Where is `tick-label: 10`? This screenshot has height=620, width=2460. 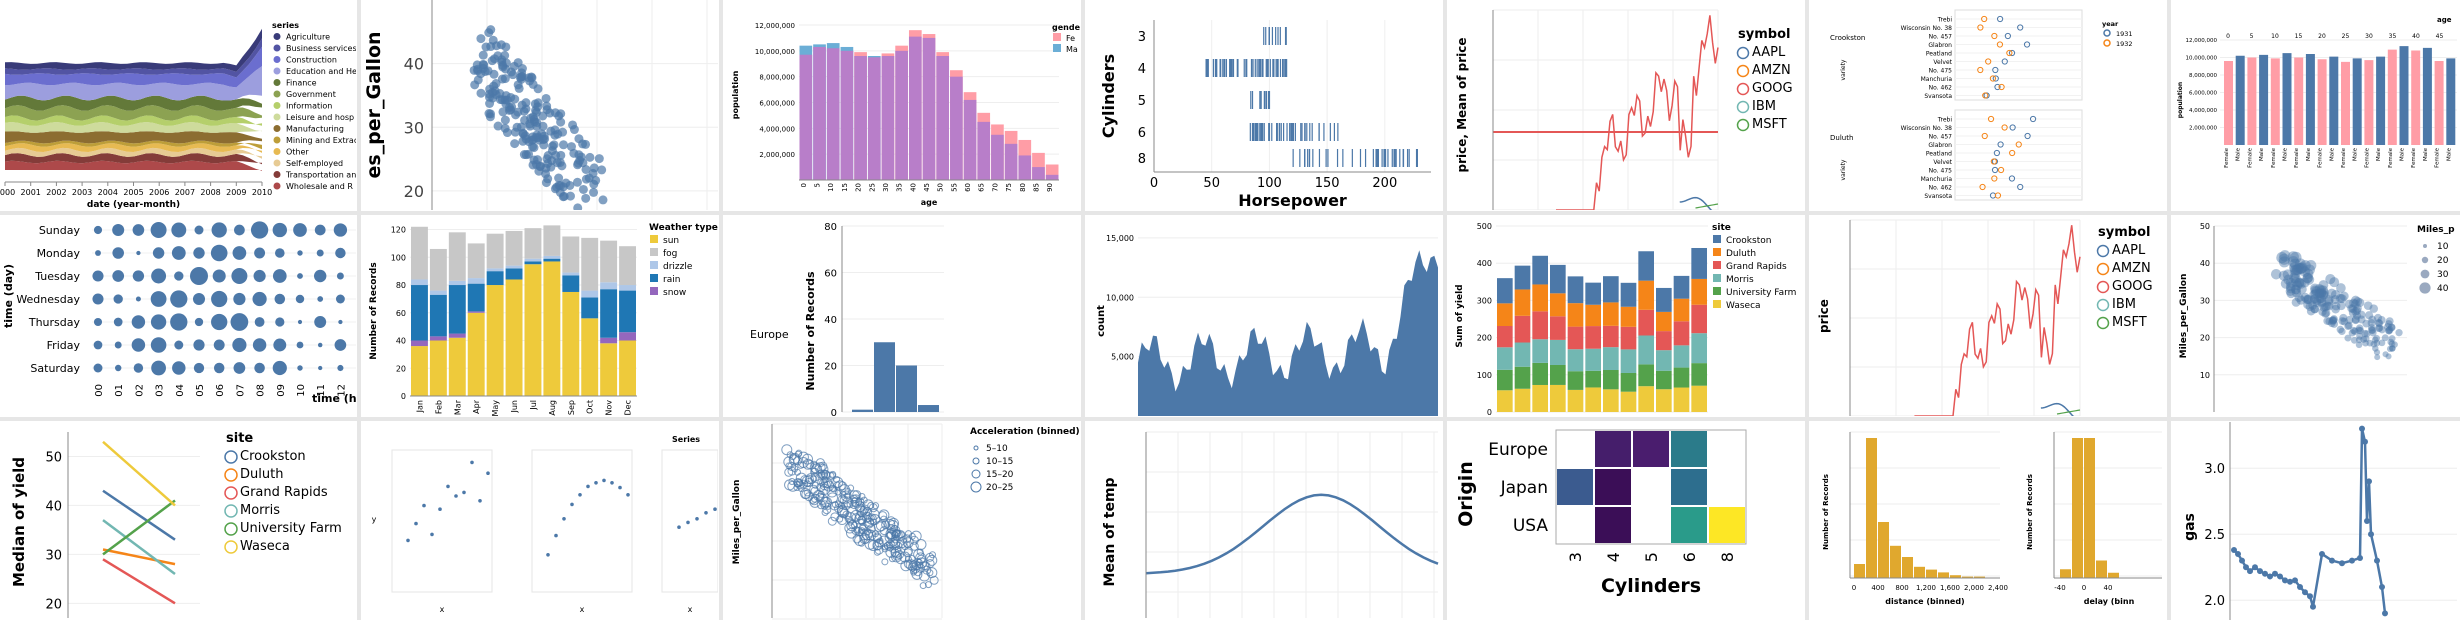 tick-label: 10 is located at coordinates (831, 187).